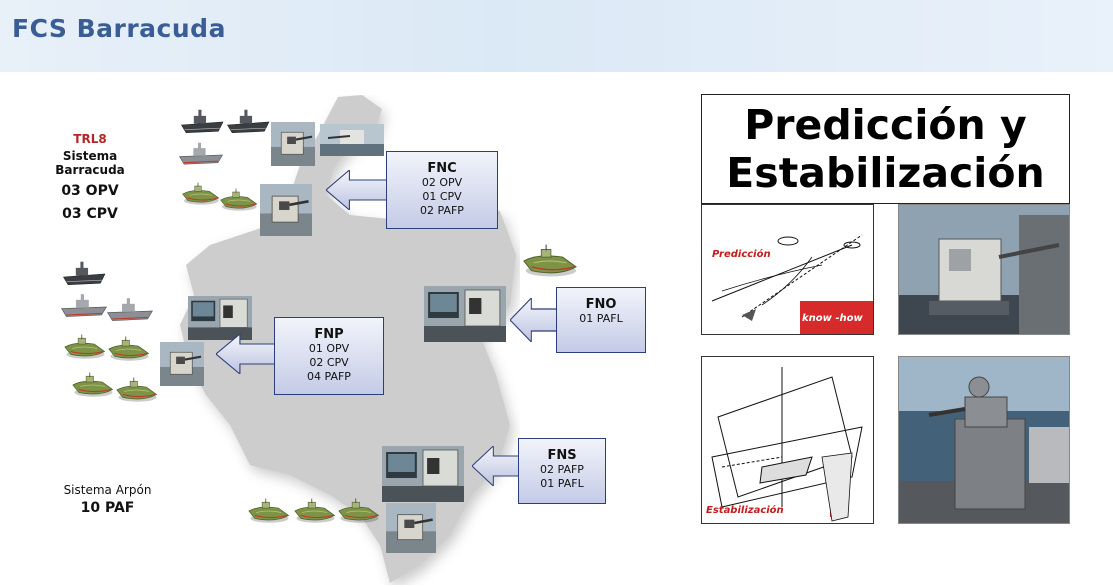 This screenshot has width=1113, height=587. I want to click on page-title: FCS Barracuda, so click(119, 28).